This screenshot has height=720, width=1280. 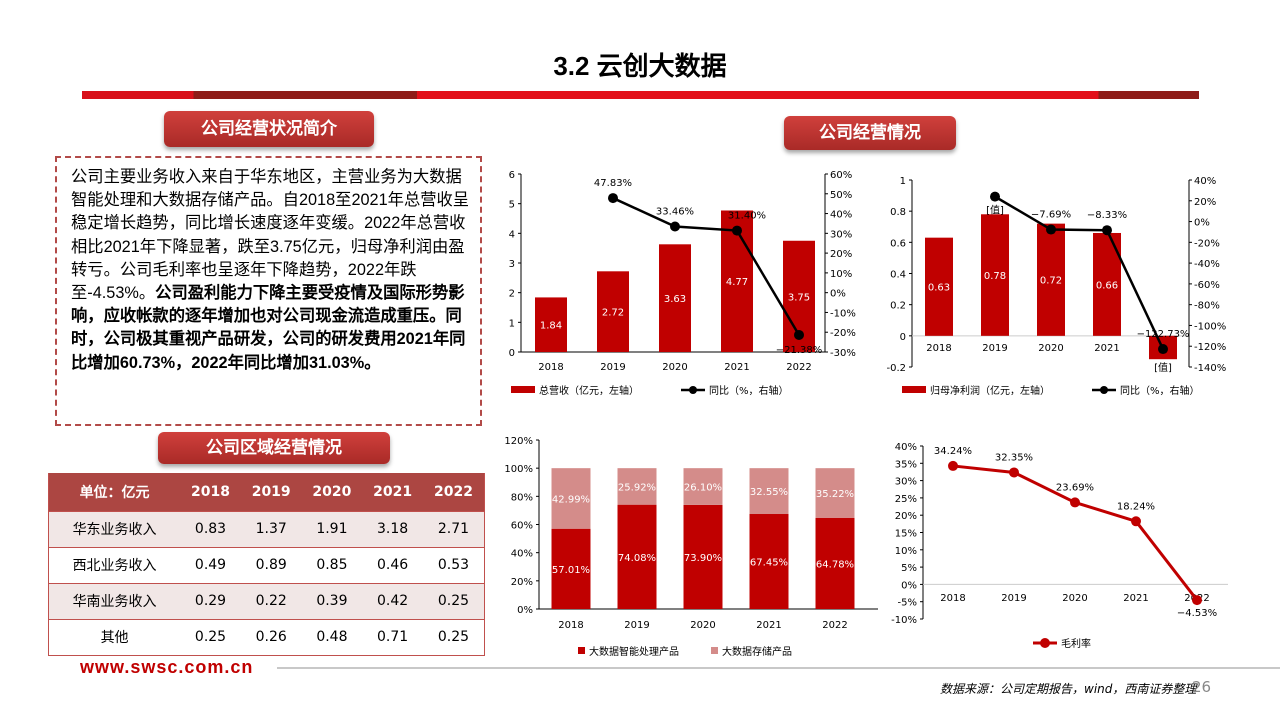 I want to click on bar-data-label: 32.55%, so click(x=769, y=492).